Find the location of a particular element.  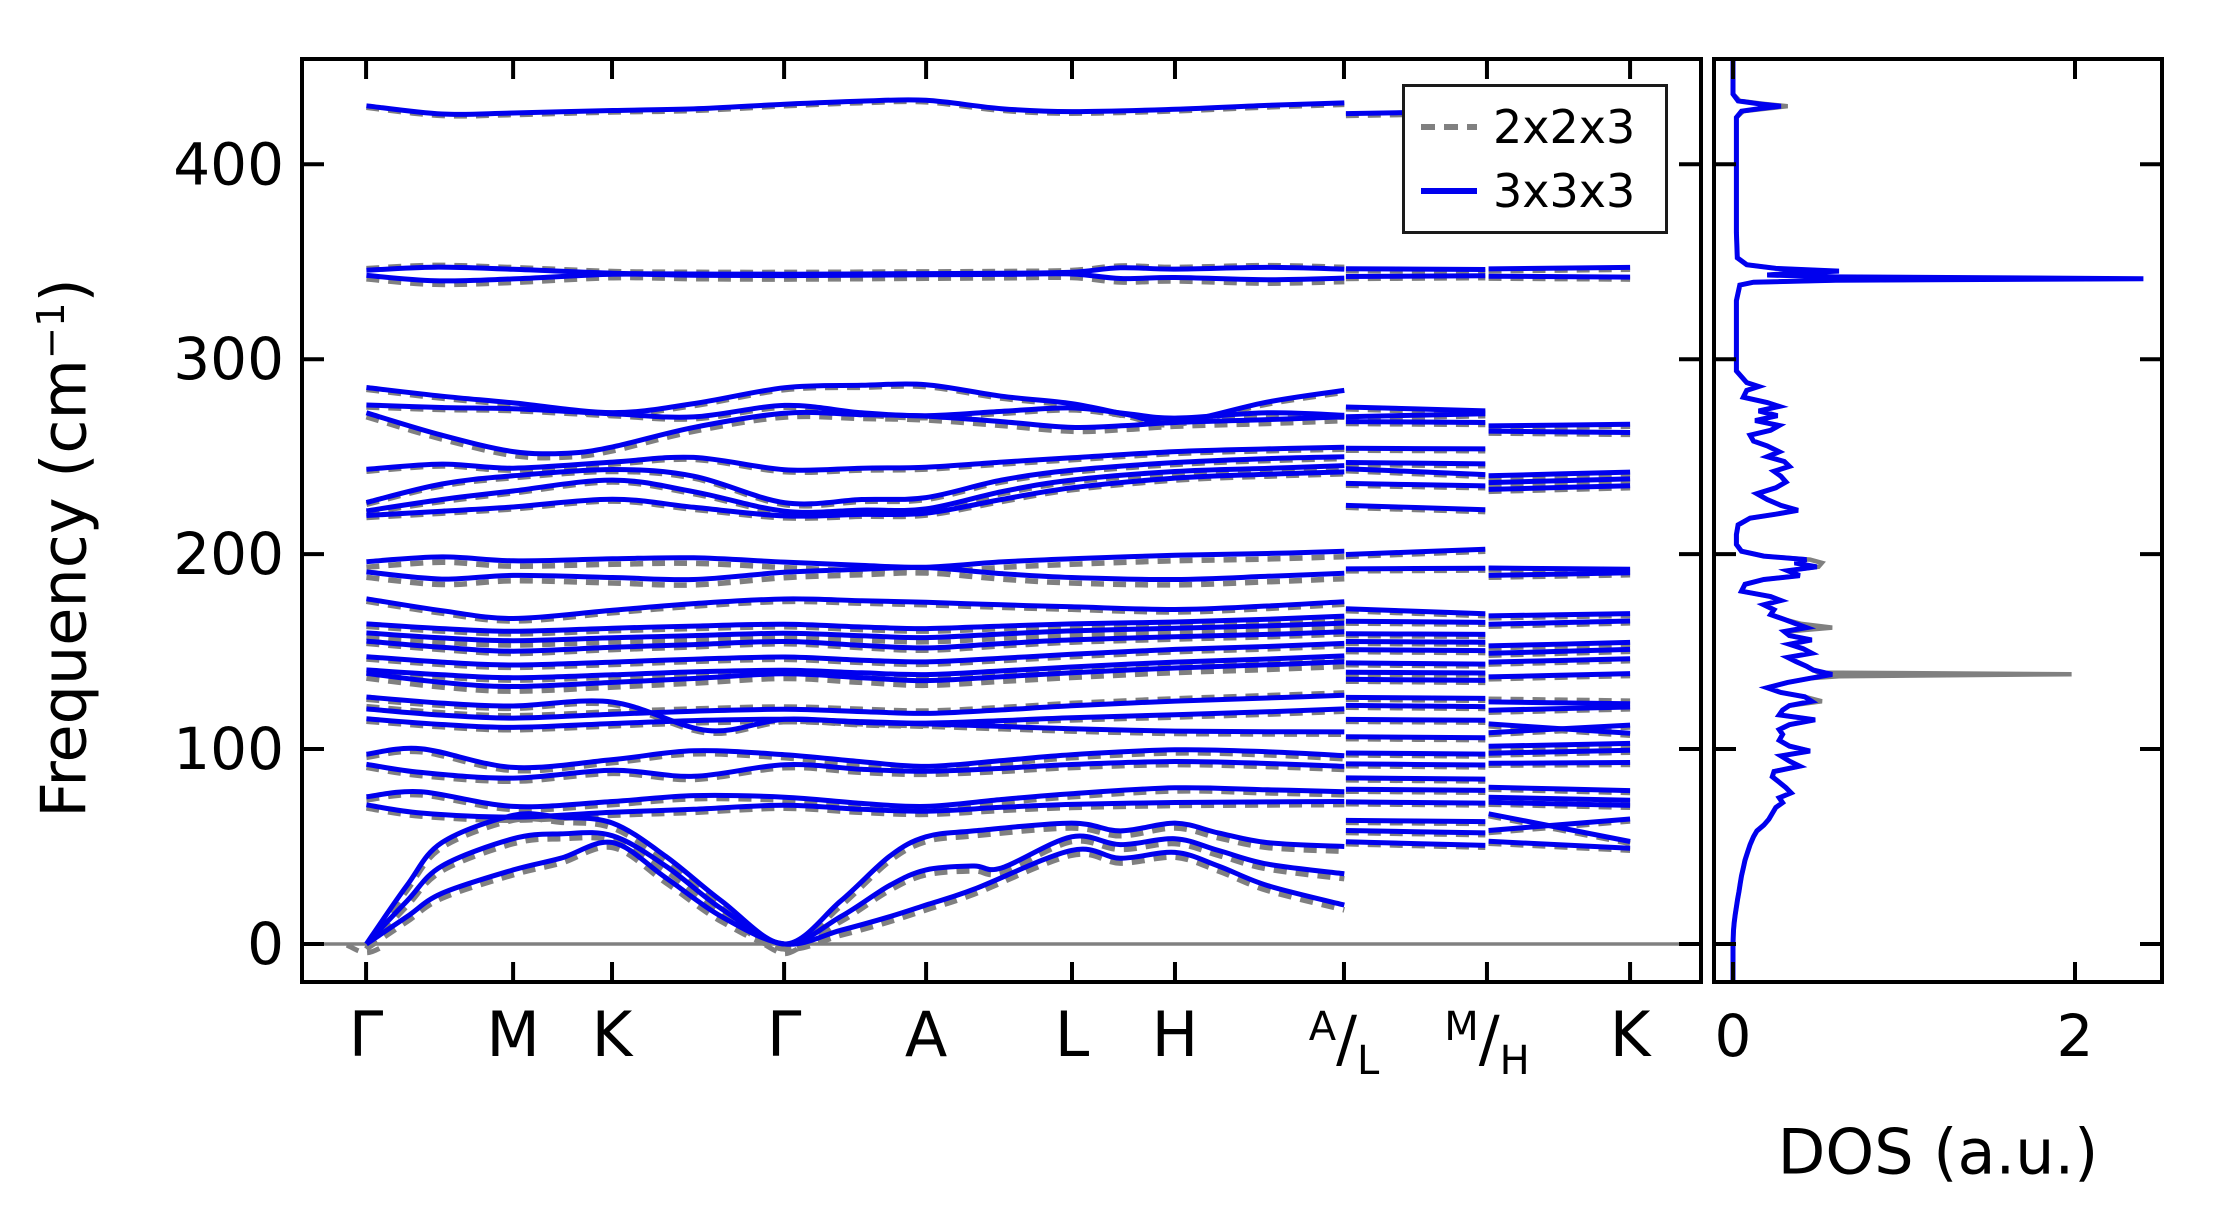

k-point-label: L is located at coordinates (1072, 1034).